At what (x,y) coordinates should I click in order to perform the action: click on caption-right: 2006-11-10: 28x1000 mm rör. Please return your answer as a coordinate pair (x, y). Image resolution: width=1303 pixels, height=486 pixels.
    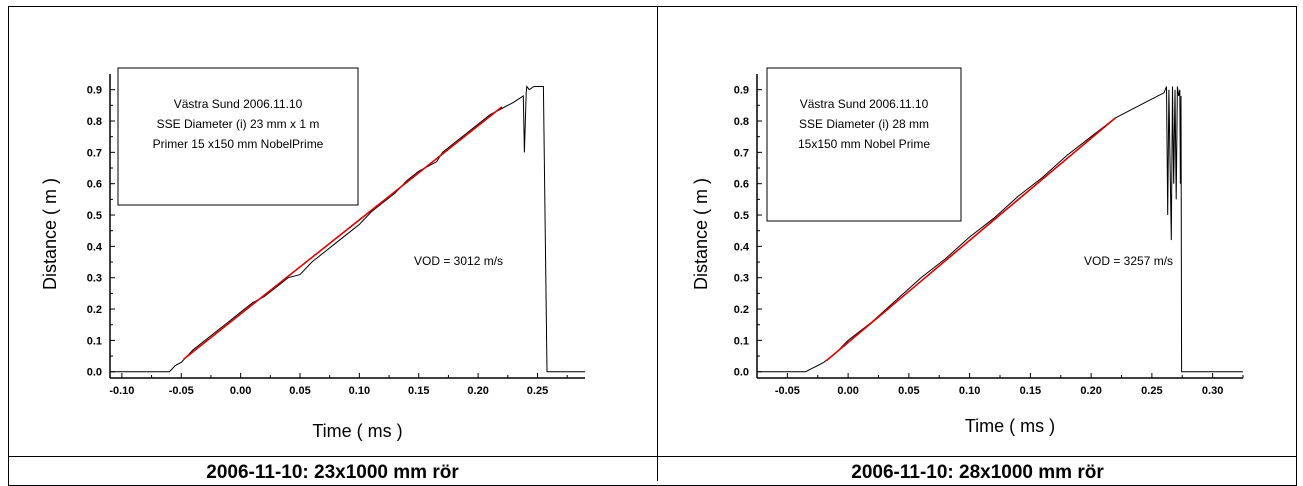
    Looking at the image, I should click on (977, 472).